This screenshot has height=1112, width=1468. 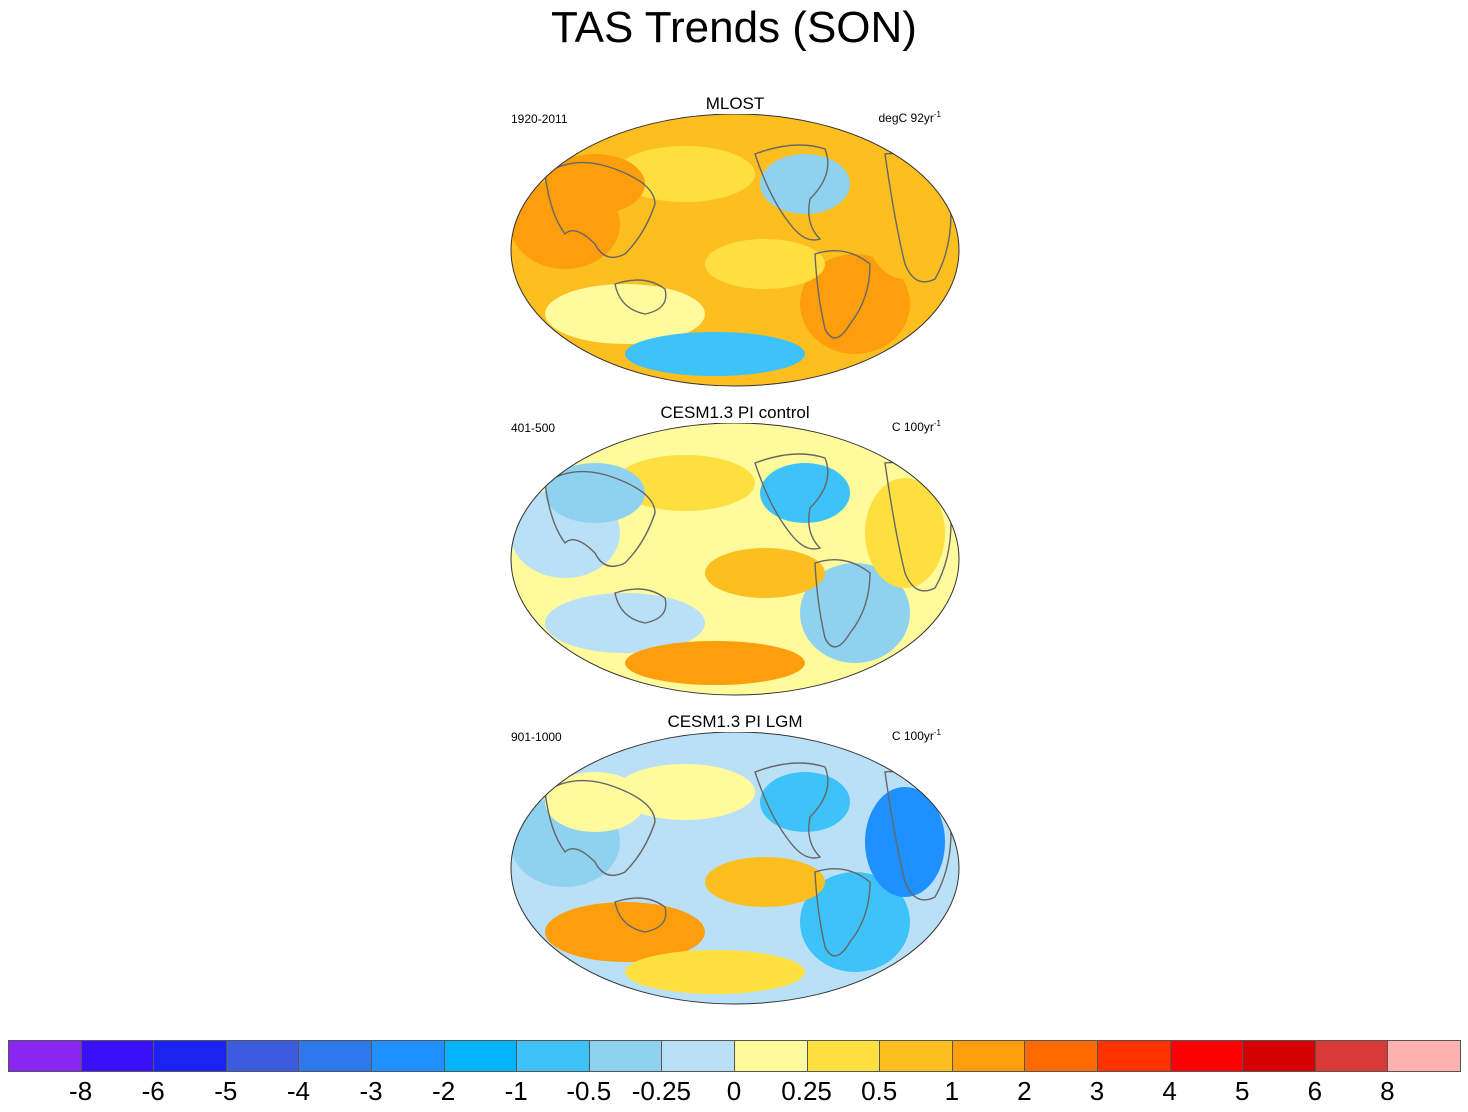 I want to click on panel-title: CESM1.3 PI control, so click(x=735, y=412).